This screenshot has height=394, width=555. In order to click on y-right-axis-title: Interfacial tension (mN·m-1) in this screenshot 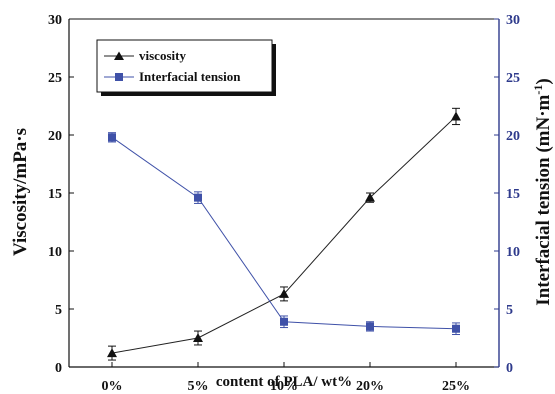, I will do `click(542, 191)`.